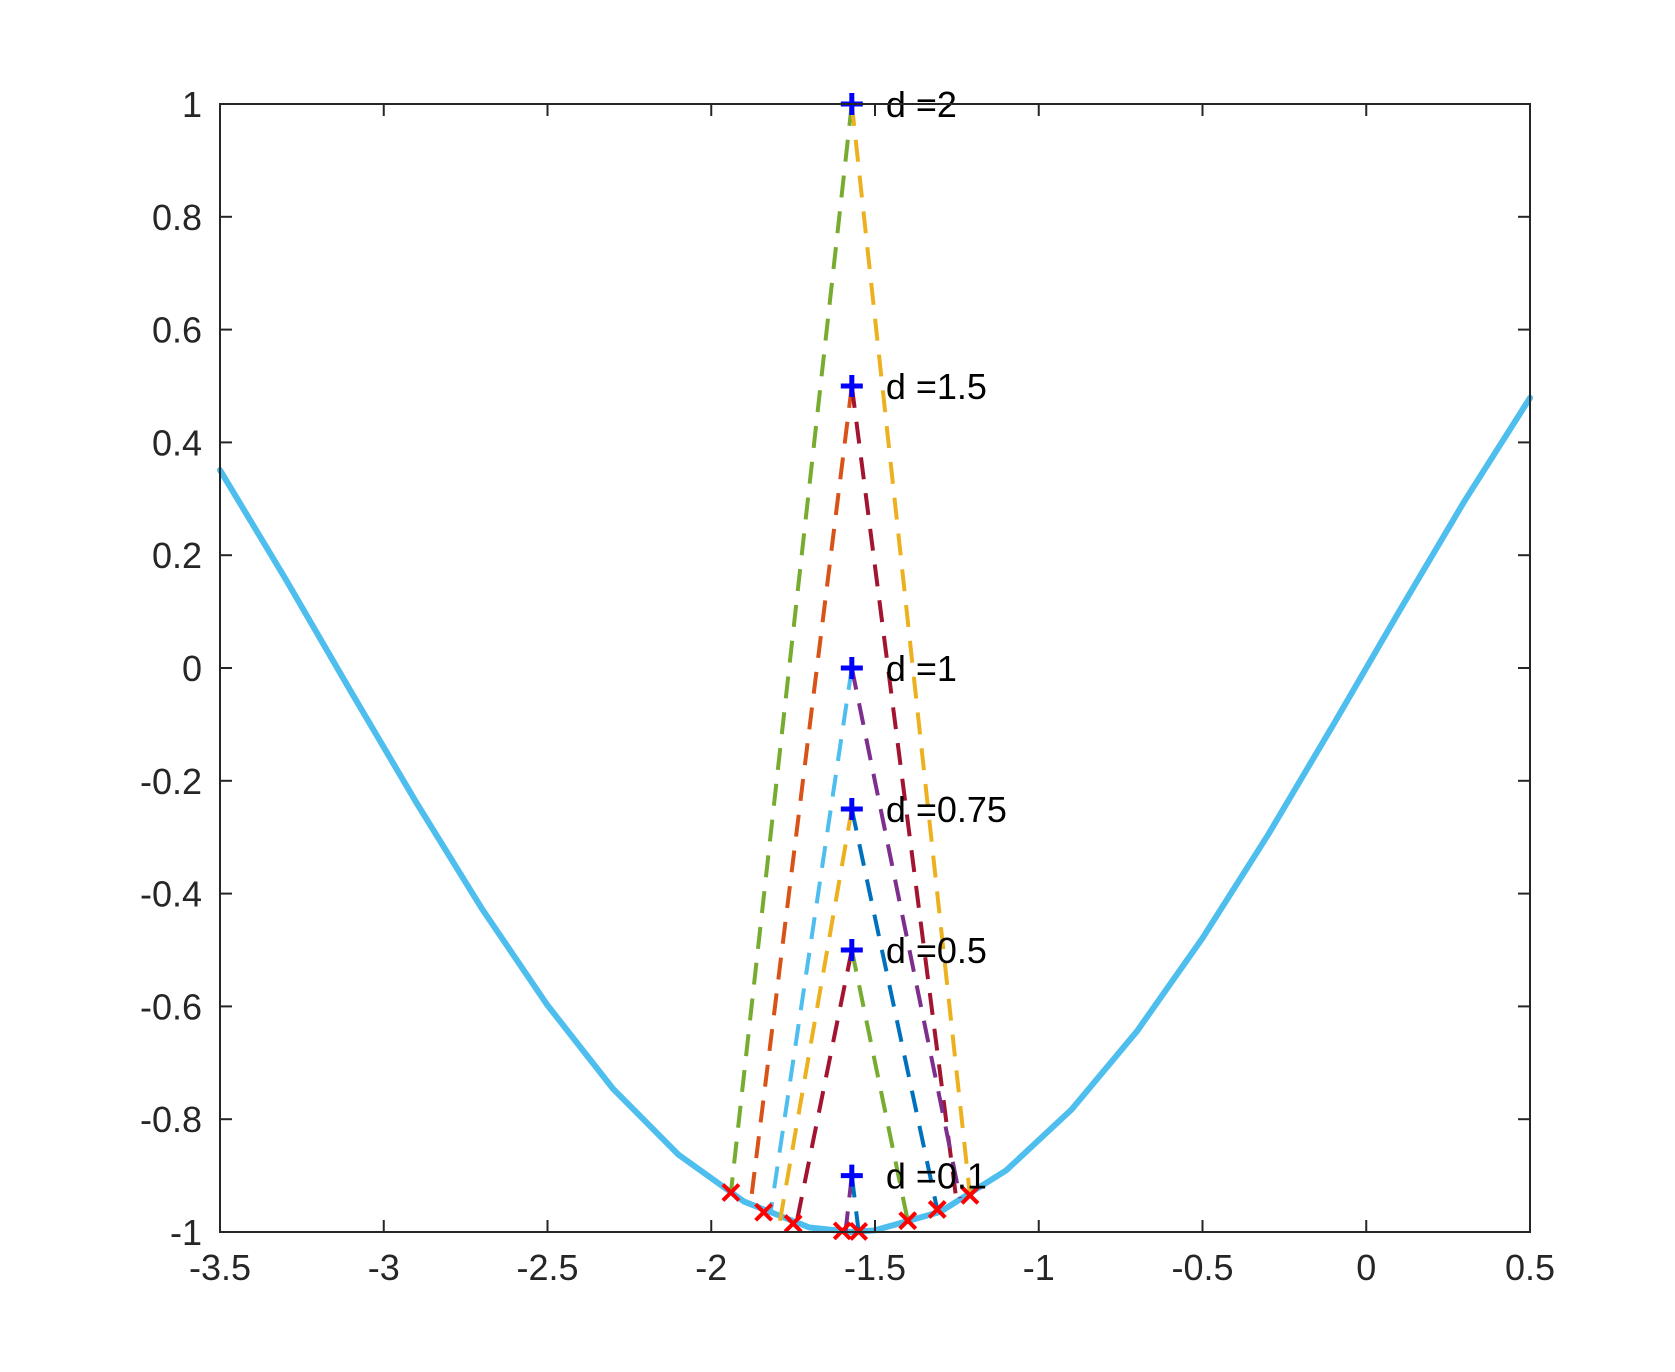  Describe the element at coordinates (875, 1267) in the screenshot. I see `x-tick-label-4: -1.5` at that location.